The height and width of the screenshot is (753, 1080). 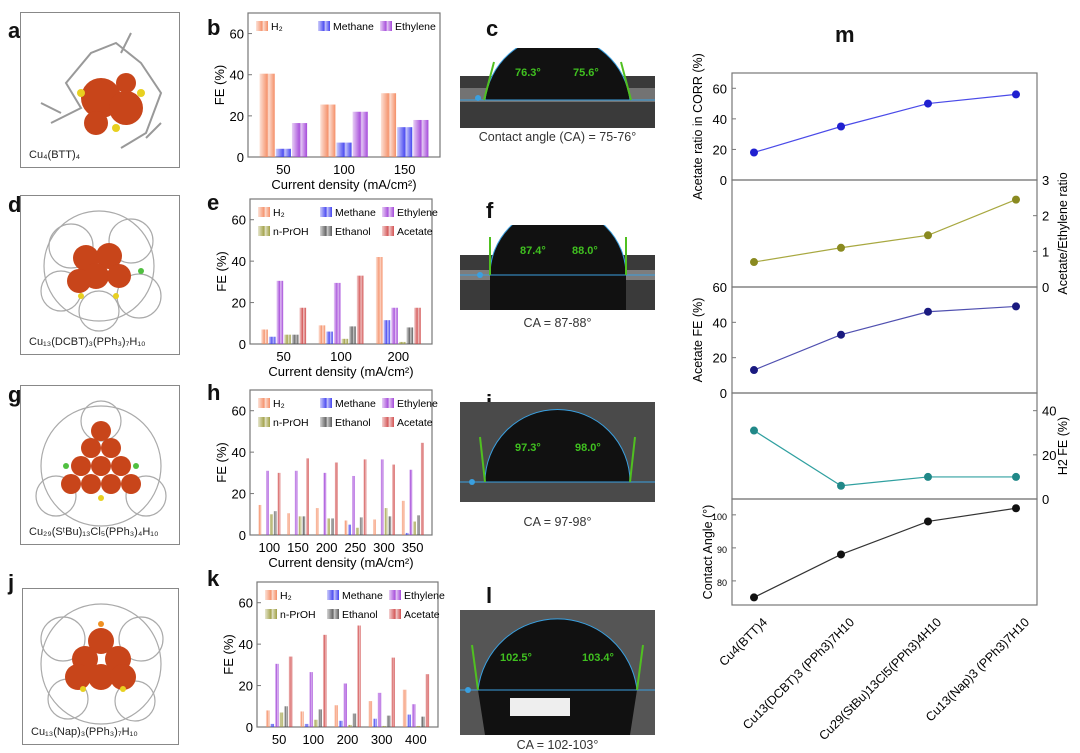 What do you see at coordinates (719, 517) in the screenshot?
I see `y-tick-label: 100` at bounding box center [719, 517].